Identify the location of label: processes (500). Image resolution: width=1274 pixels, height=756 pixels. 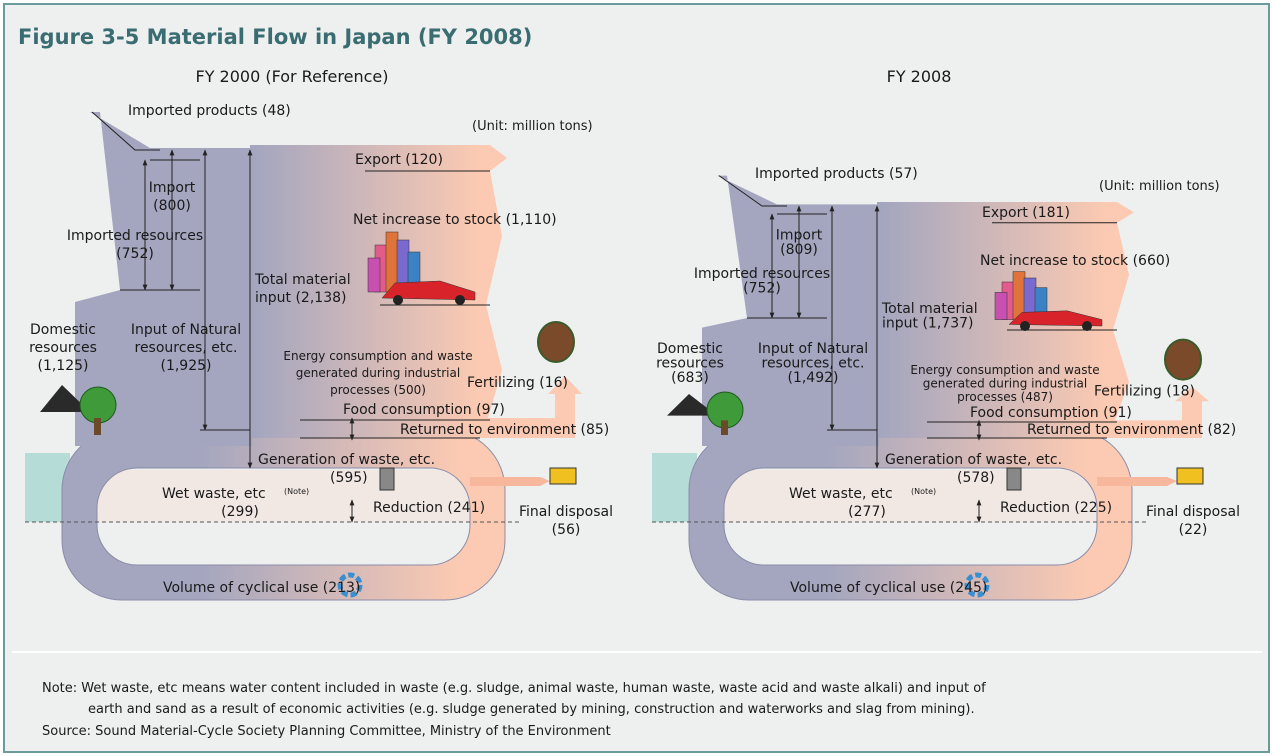
(378, 390).